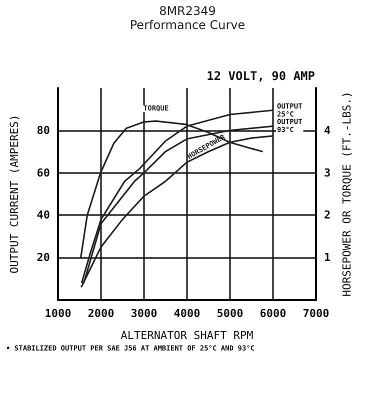 This screenshot has height=400, width=375. I want to click on y2-tick-label: 3, so click(327, 173).